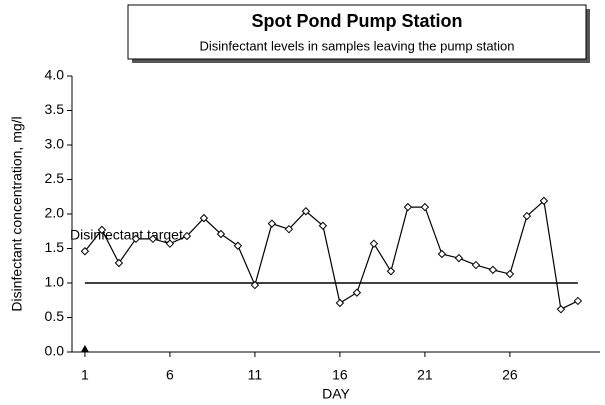 The width and height of the screenshot is (605, 405). Describe the element at coordinates (357, 21) in the screenshot. I see `chart-title: Spot Pond Pump Station` at that location.